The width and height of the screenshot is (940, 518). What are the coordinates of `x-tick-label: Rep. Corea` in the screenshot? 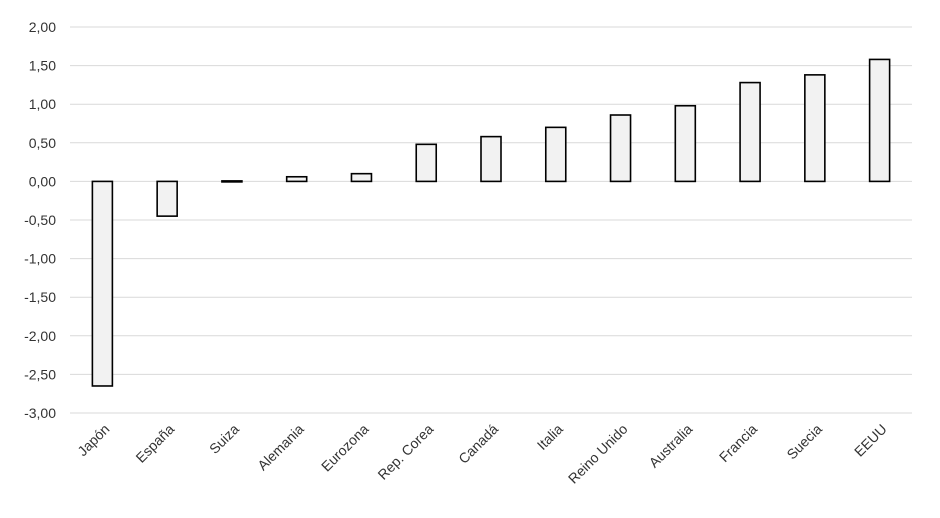 It's located at (405, 452).